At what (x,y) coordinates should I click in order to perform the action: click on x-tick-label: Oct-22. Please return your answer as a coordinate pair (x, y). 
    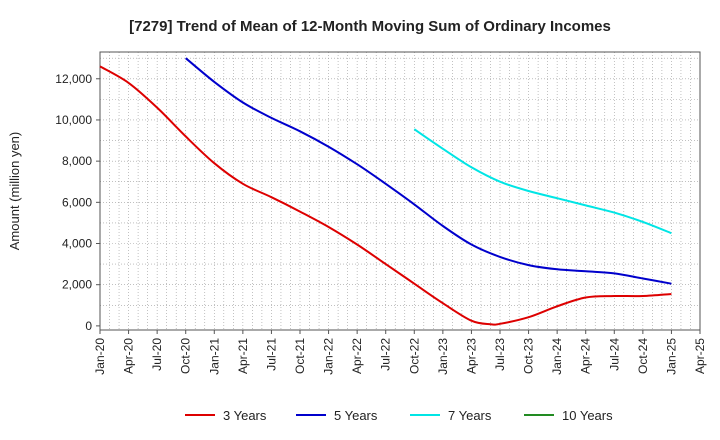
    Looking at the image, I should click on (414, 356).